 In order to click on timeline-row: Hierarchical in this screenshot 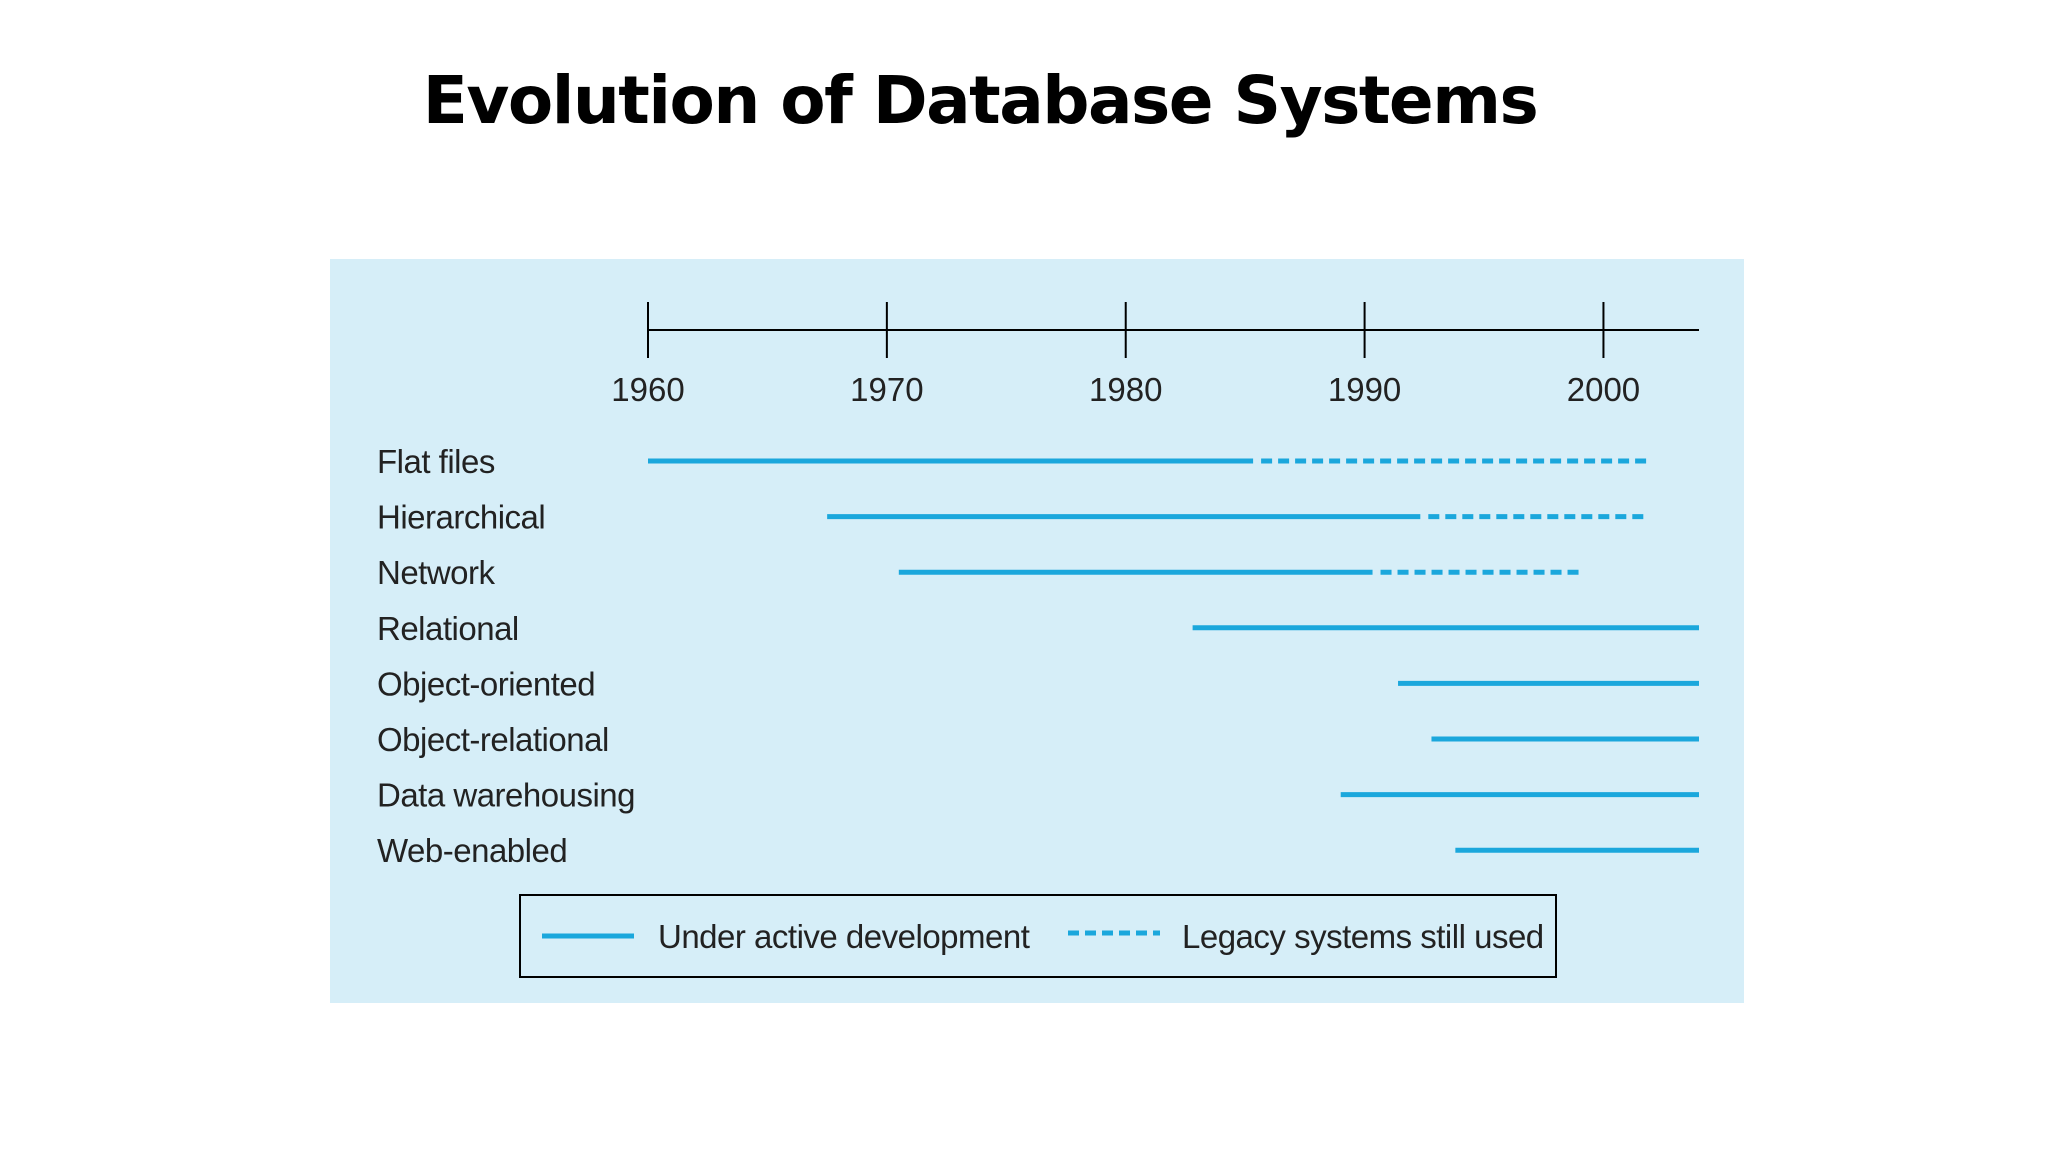, I will do `click(1013, 517)`.